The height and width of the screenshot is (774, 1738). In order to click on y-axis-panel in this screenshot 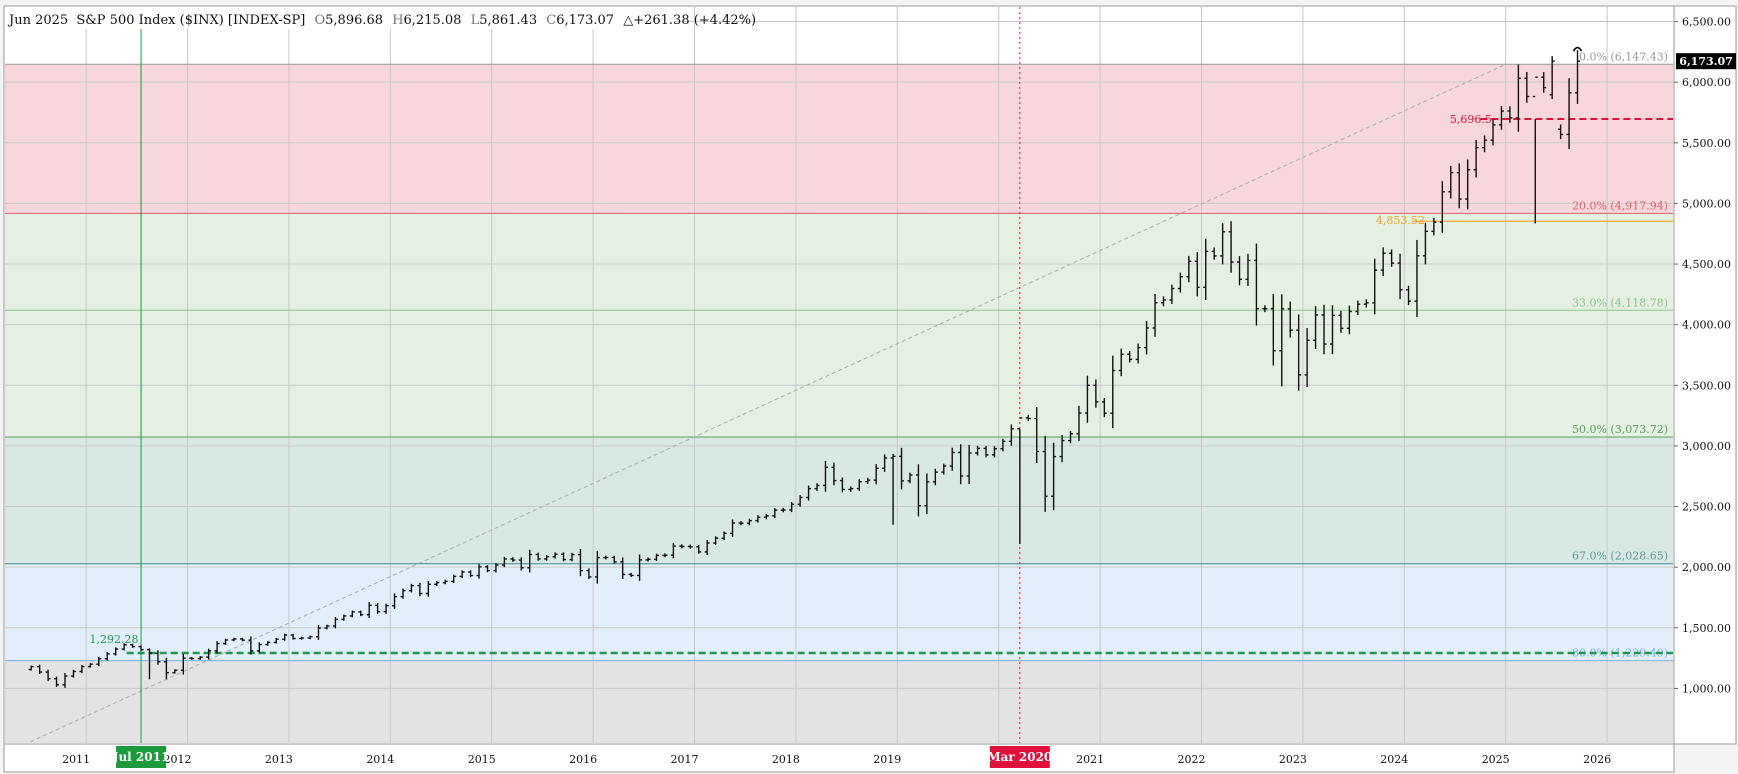, I will do `click(1705, 375)`.